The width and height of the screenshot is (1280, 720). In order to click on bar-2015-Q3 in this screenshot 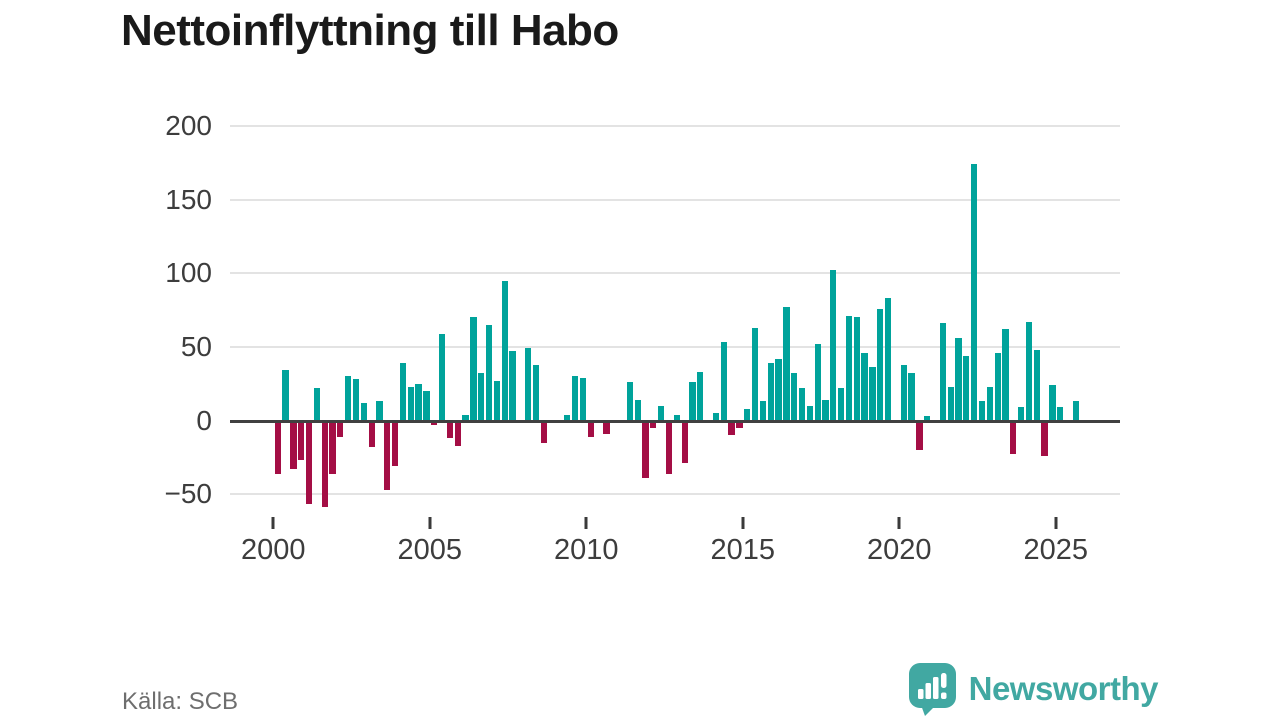, I will do `click(763, 411)`.